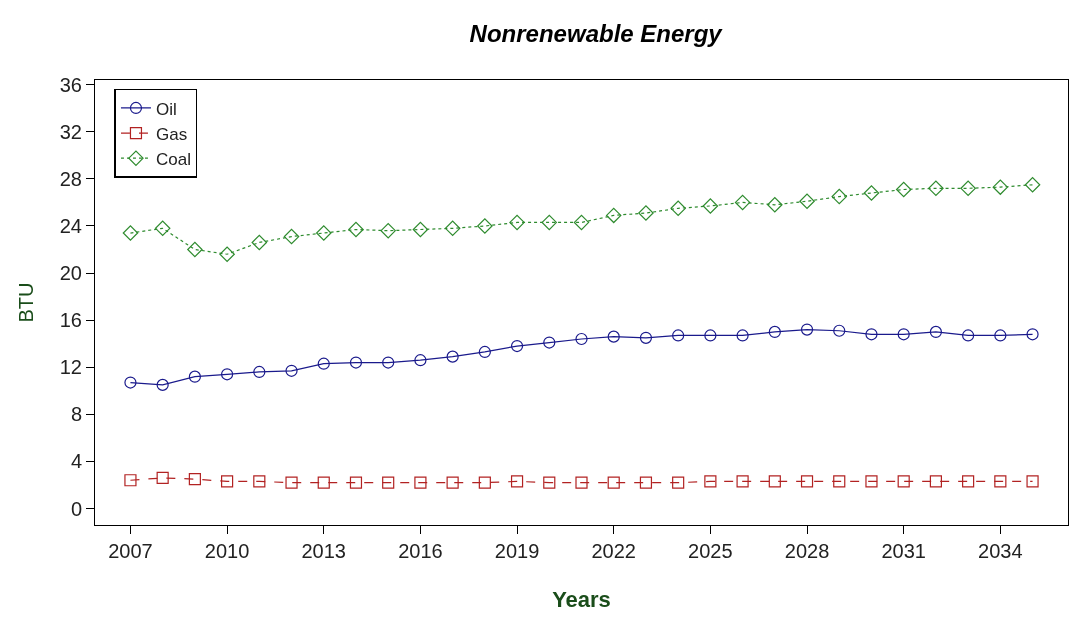  I want to click on x-tick-label: 2031, so click(903, 551).